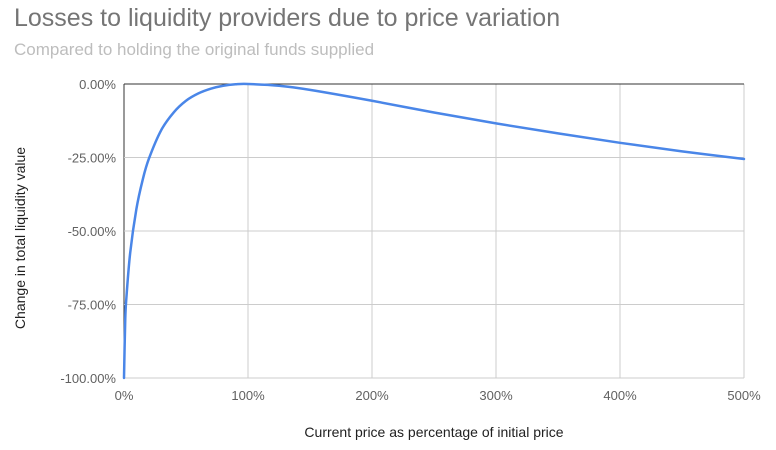 The width and height of the screenshot is (776, 450). Describe the element at coordinates (620, 395) in the screenshot. I see `x-tick-label: 400%` at that location.